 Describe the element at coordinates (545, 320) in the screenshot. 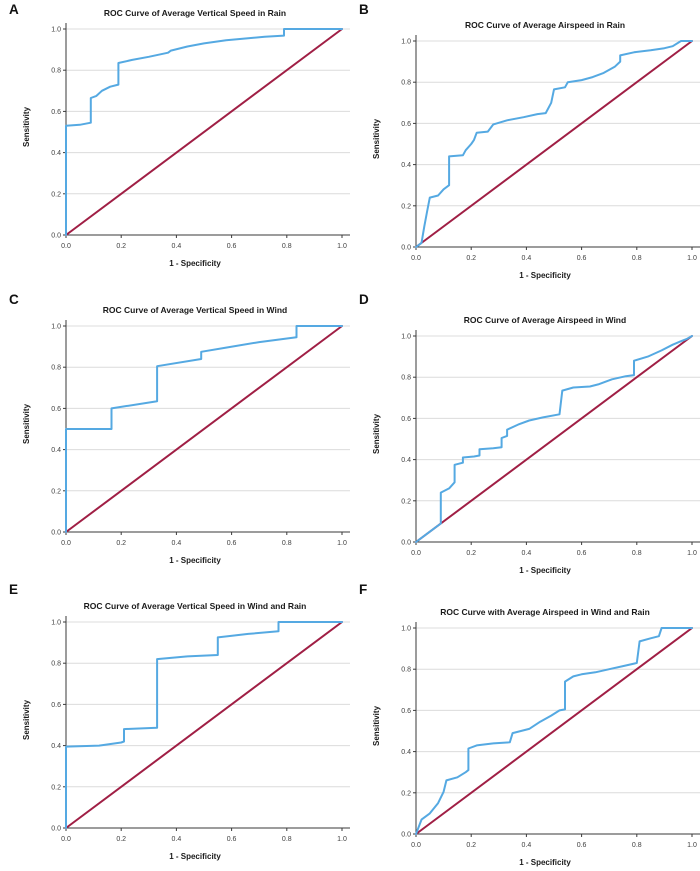

I see `chart-title: ROC Curve of Average Airspeed in Wind` at that location.